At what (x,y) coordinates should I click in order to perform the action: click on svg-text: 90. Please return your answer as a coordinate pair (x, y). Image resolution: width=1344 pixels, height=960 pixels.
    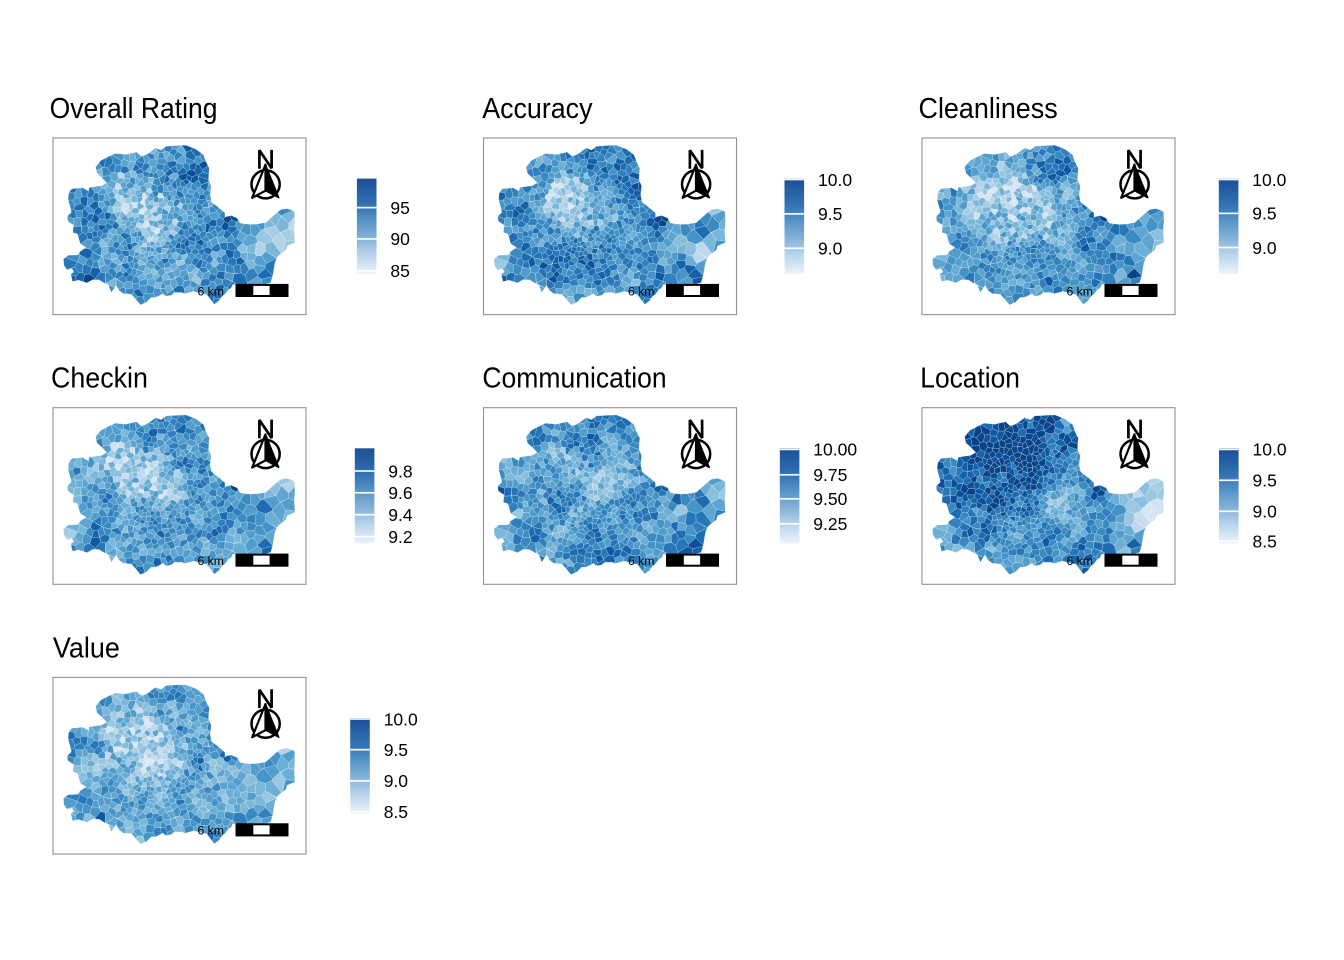
    Looking at the image, I should click on (400, 239).